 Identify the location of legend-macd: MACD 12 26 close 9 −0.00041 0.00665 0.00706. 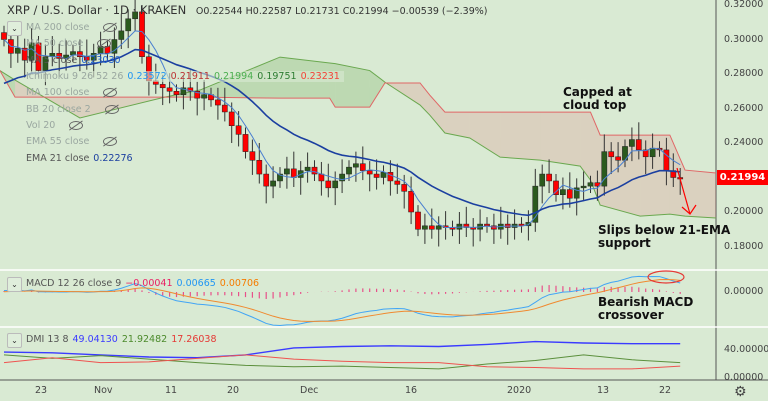
(143, 283).